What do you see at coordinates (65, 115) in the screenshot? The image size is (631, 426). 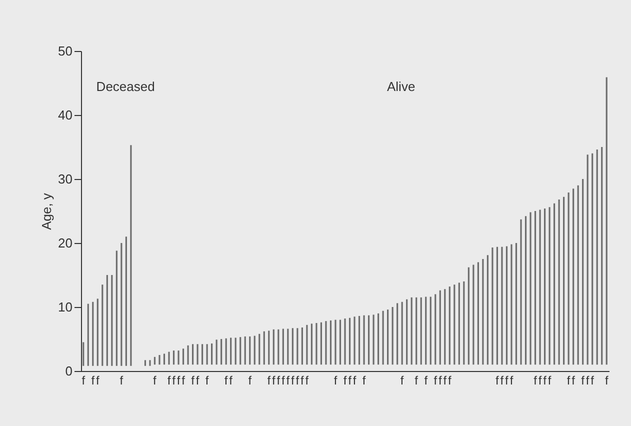 I see `y-tick-label: 40` at bounding box center [65, 115].